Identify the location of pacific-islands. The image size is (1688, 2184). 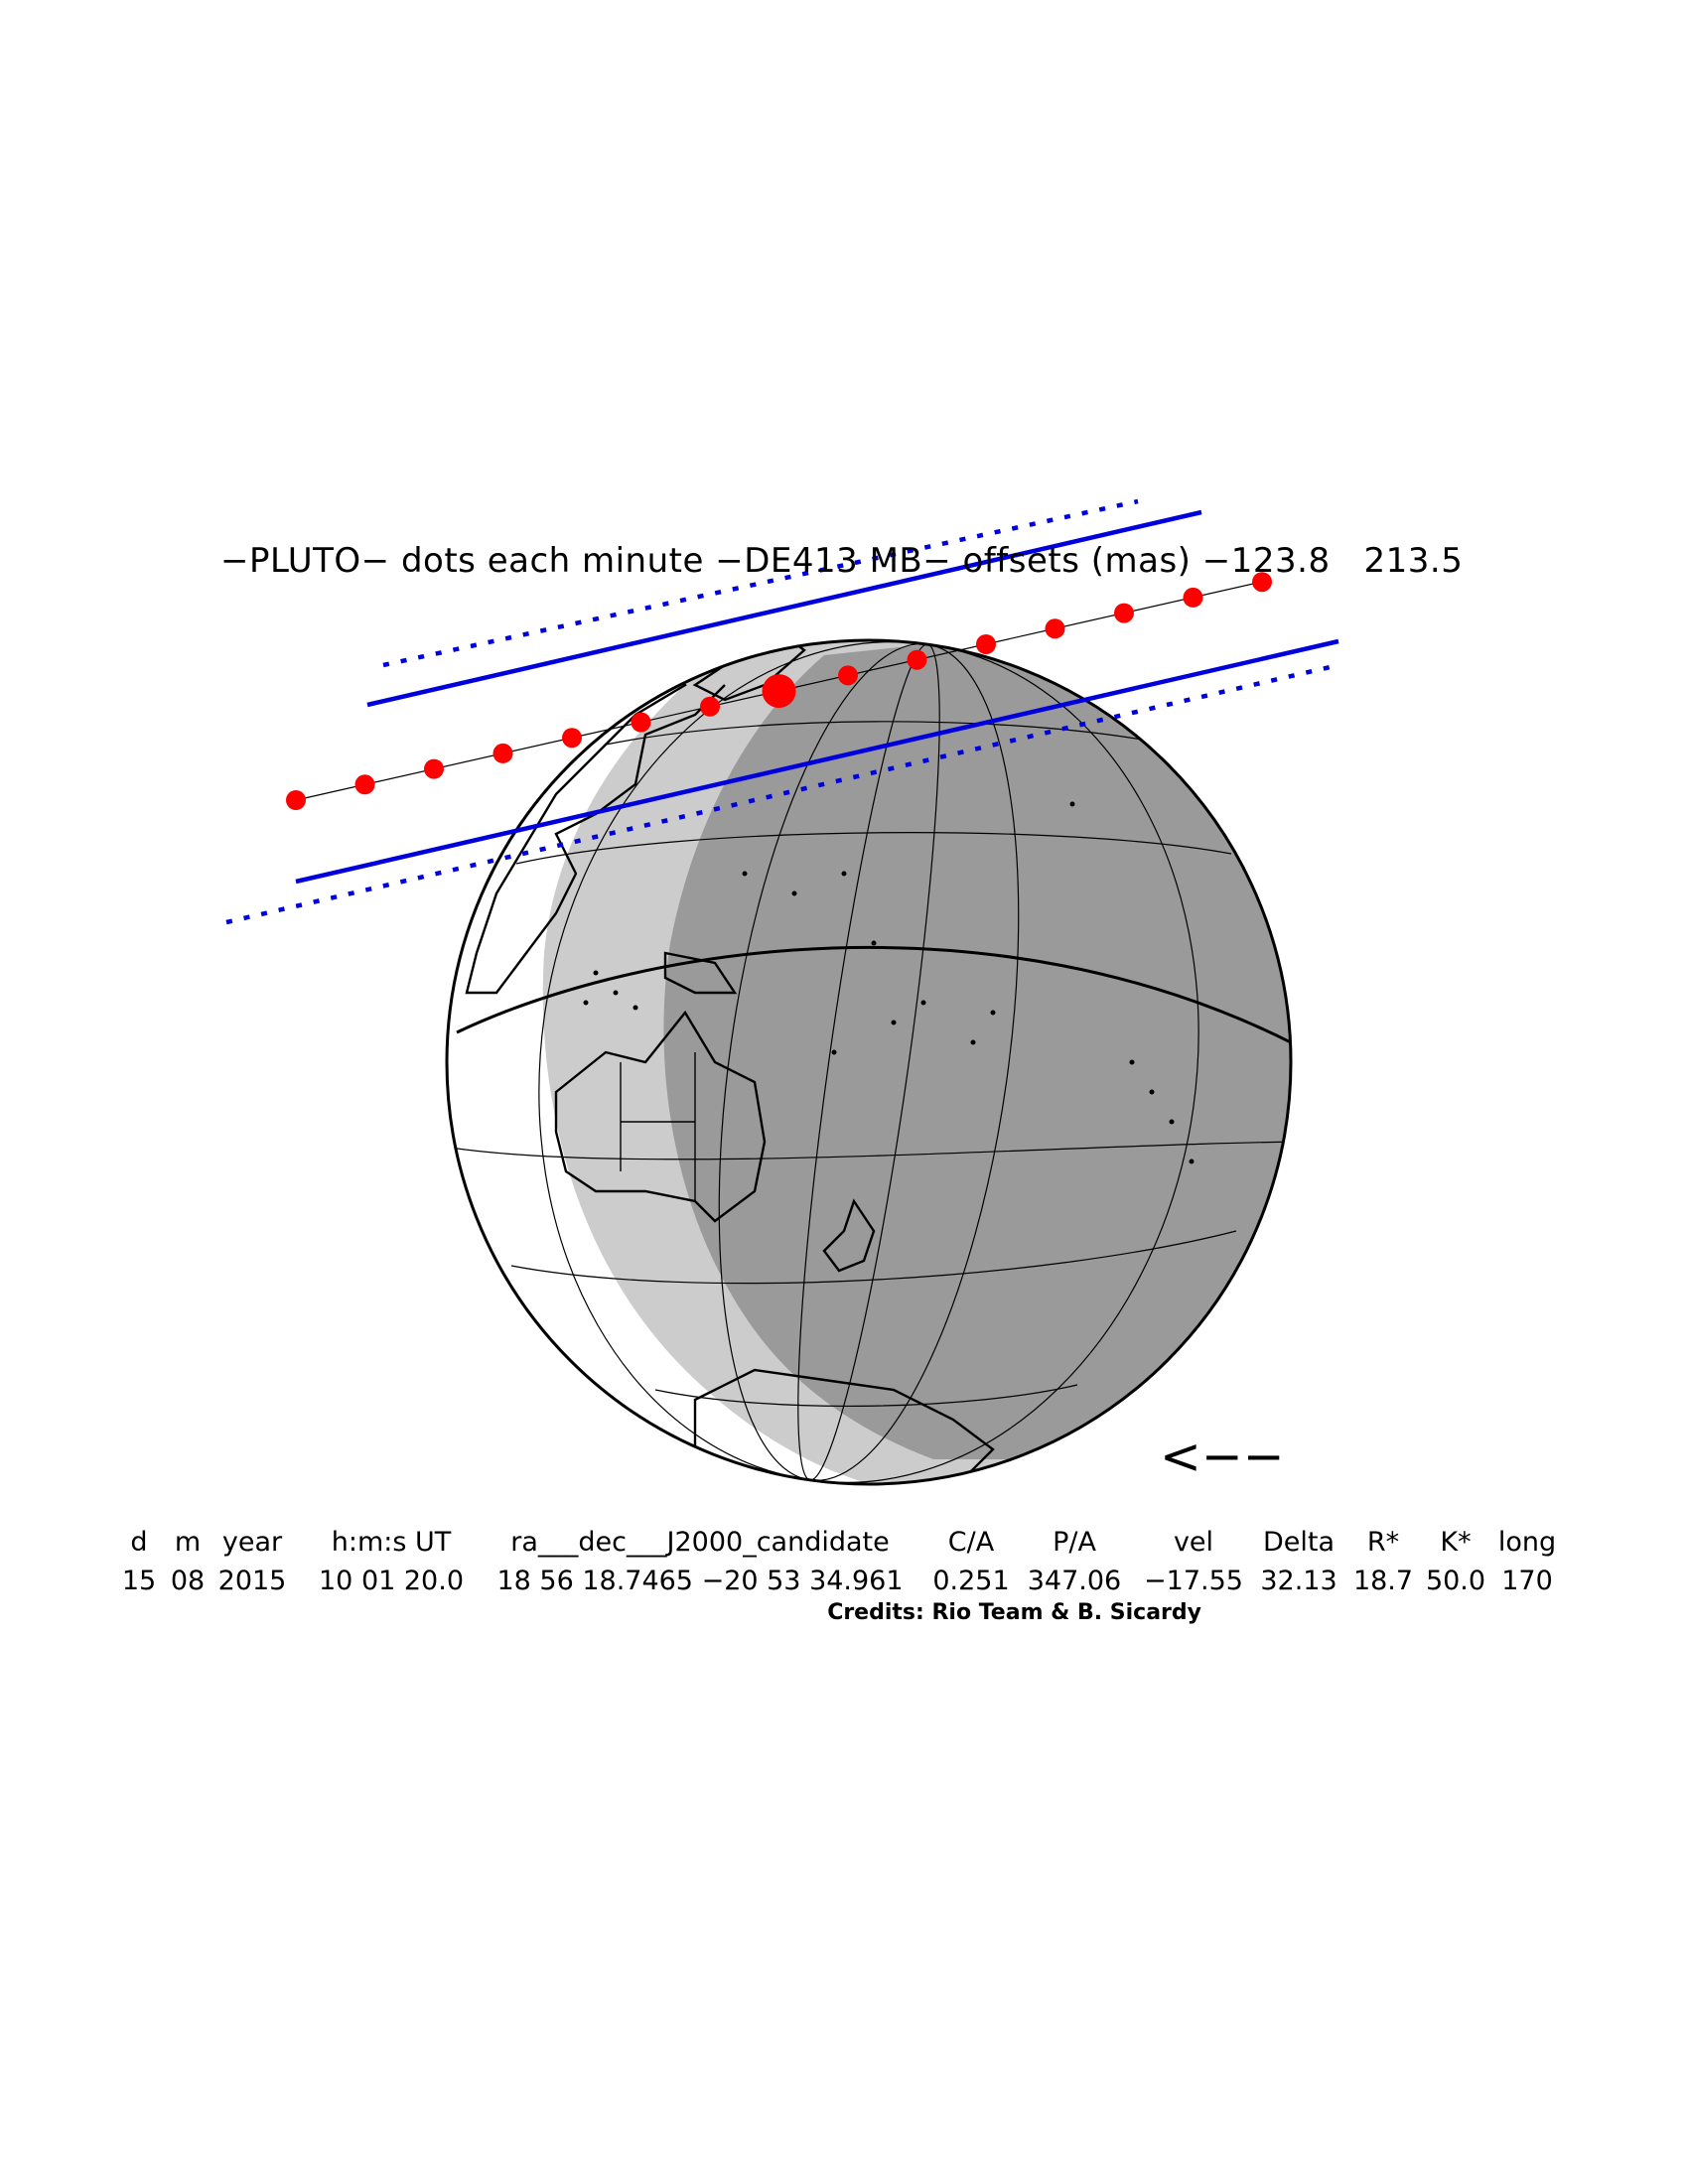
(889, 982).